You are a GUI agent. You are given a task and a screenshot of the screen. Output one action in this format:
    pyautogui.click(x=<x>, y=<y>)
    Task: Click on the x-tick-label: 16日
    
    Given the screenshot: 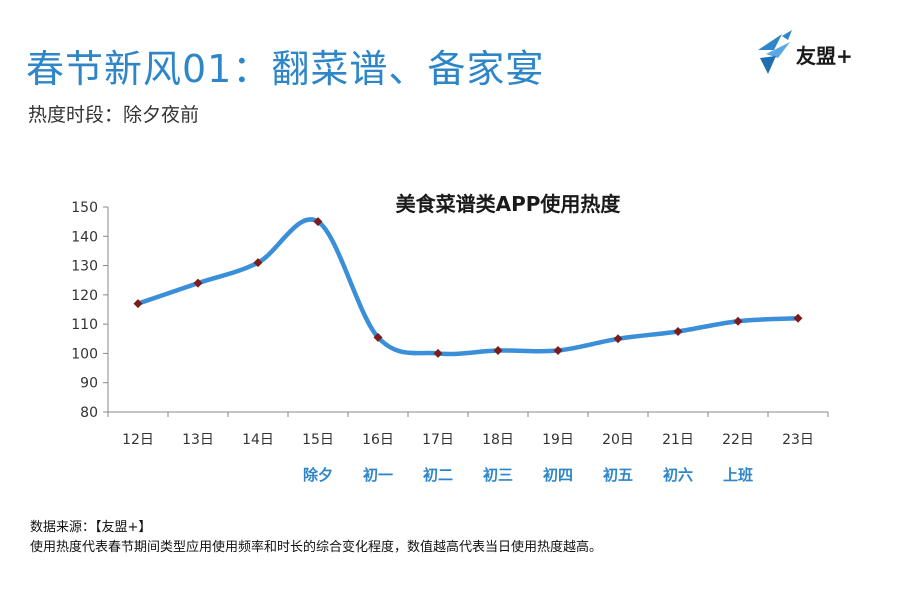 What is the action you would take?
    pyautogui.click(x=378, y=440)
    